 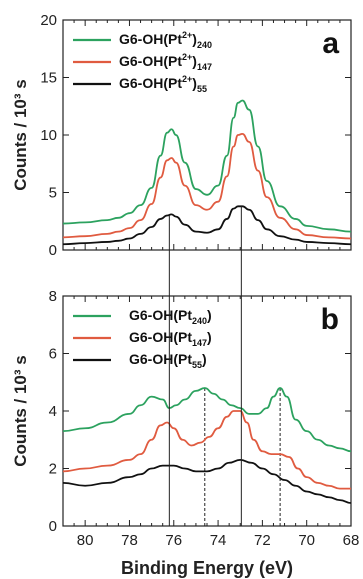 I want to click on legend-entry: G6-OH(Pt240), so click(x=170, y=316).